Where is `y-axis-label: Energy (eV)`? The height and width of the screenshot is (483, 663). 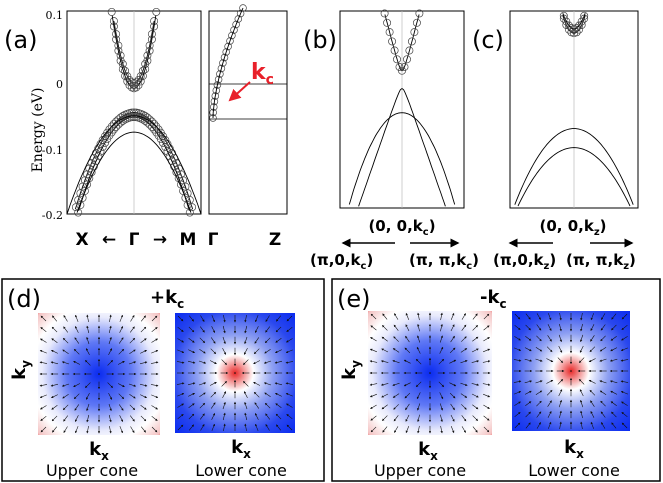
y-axis-label: Energy (eV) is located at coordinates (38, 130).